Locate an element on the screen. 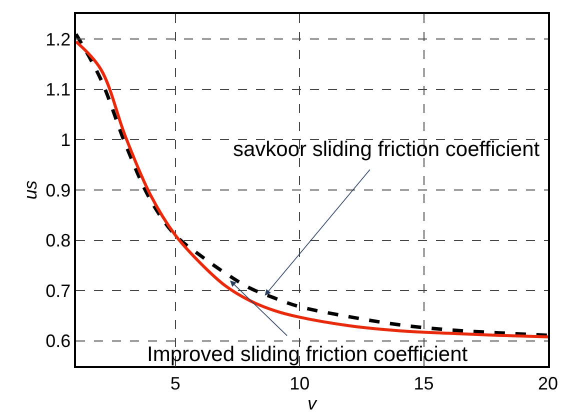  y-axis-title: us is located at coordinates (30, 190).